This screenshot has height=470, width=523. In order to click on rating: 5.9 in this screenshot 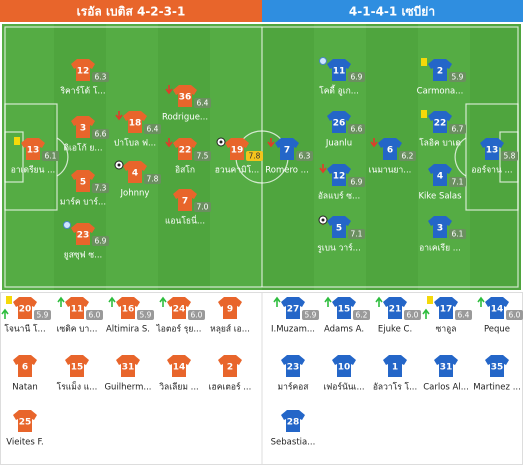, I will do `click(43, 315)`.